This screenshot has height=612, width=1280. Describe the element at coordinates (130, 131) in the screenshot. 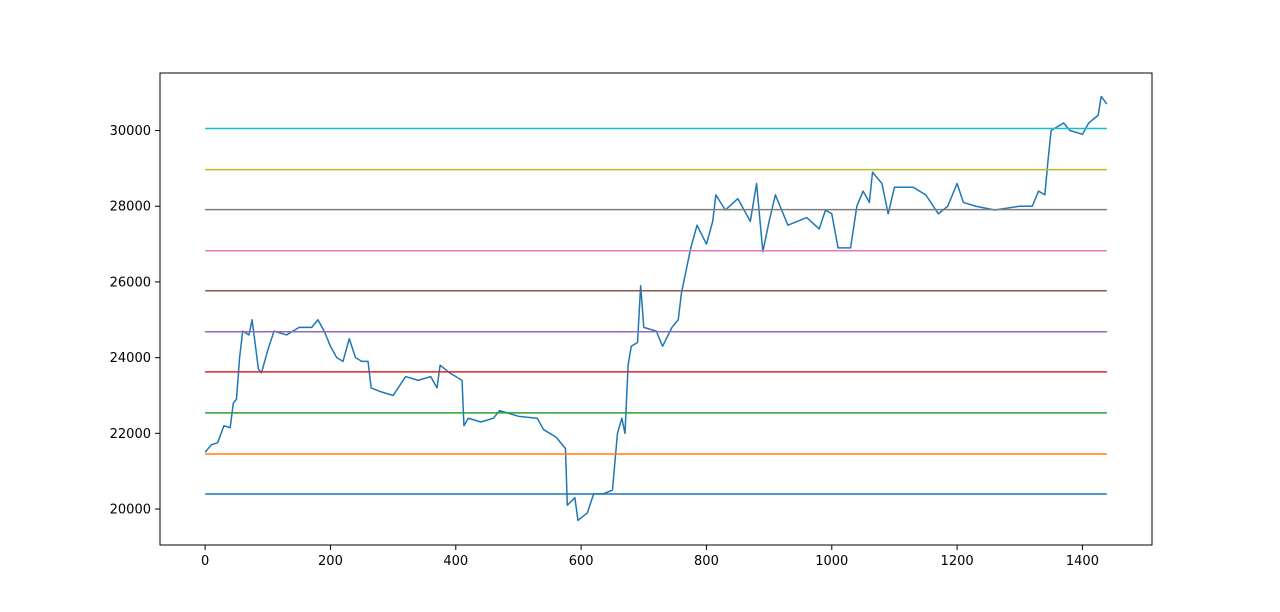

I see `y-tick-label: 30000` at that location.